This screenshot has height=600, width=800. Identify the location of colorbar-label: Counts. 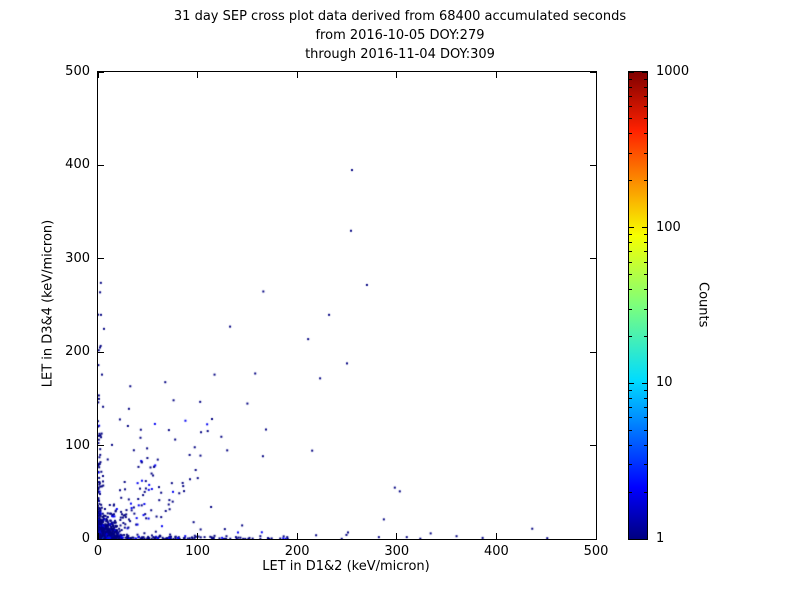
(703, 304).